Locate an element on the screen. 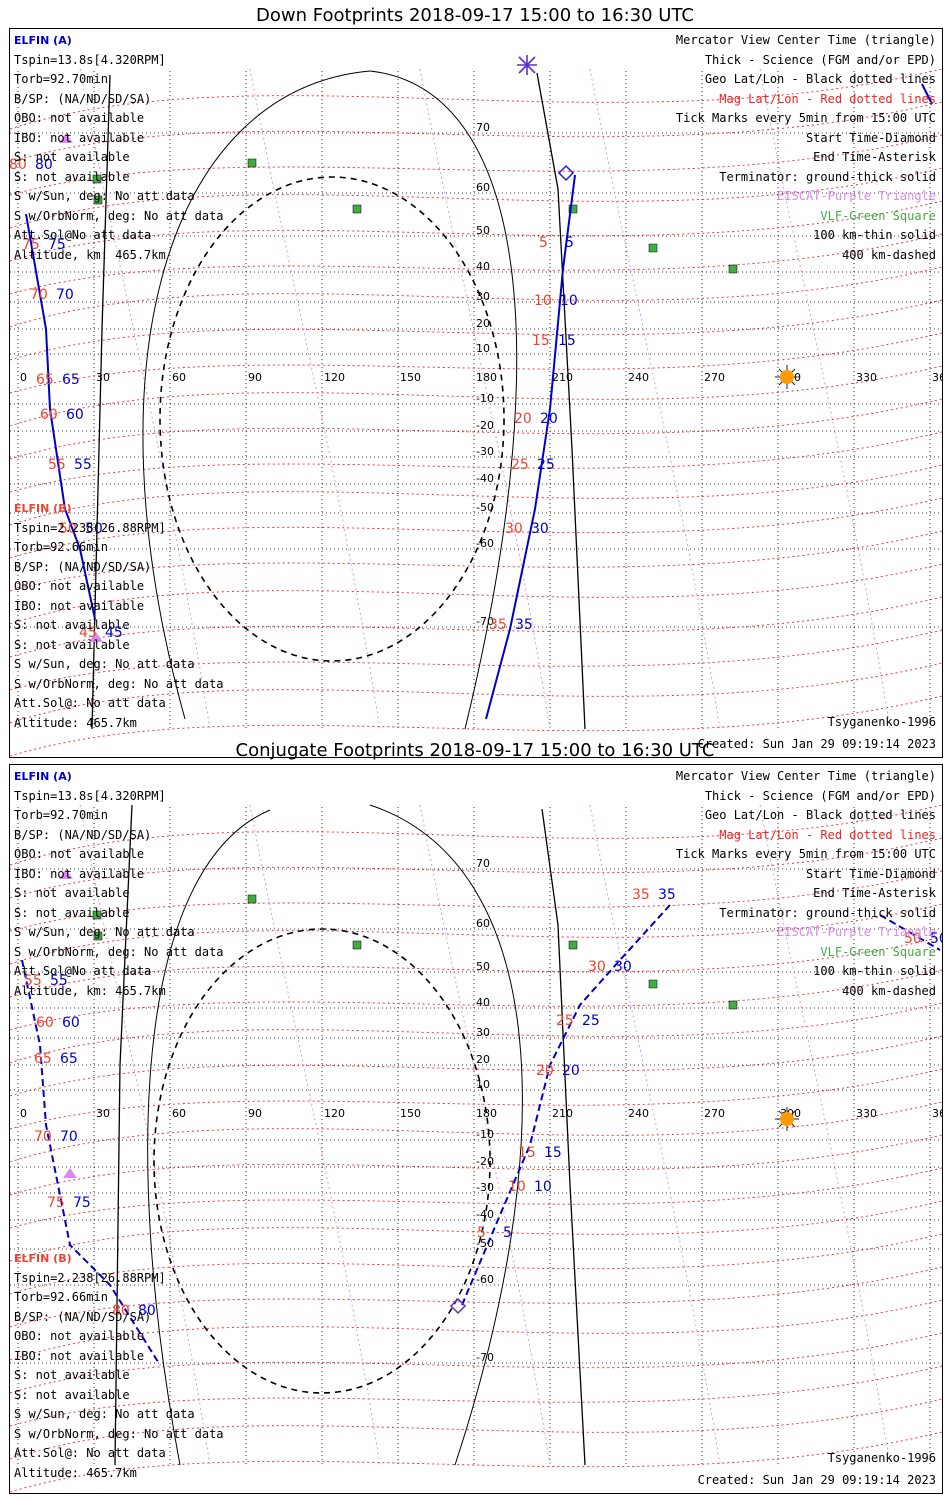 This screenshot has height=1500, width=950. lon-tick-label: 60 is located at coordinates (179, 1113).